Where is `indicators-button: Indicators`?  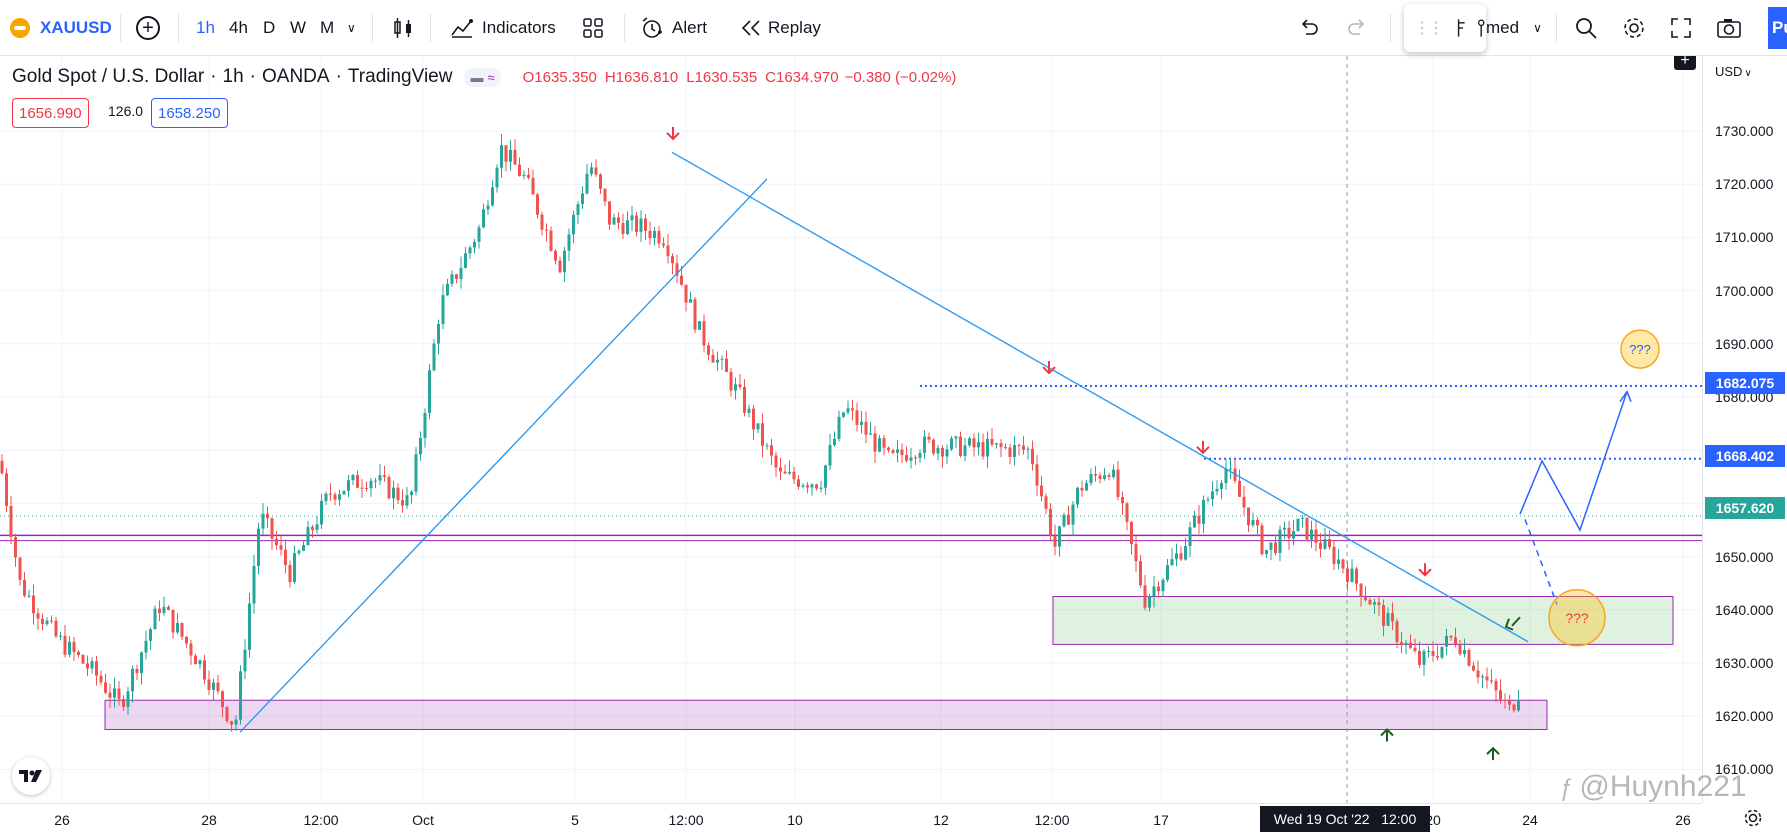 indicators-button: Indicators is located at coordinates (503, 27).